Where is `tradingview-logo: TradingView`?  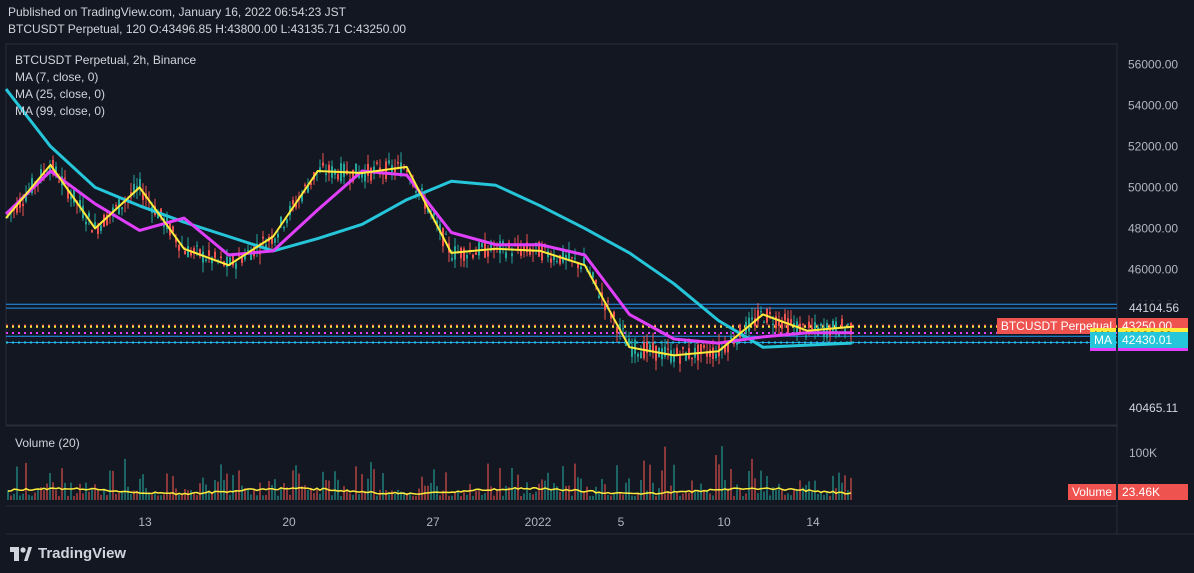
tradingview-logo: TradingView is located at coordinates (68, 553).